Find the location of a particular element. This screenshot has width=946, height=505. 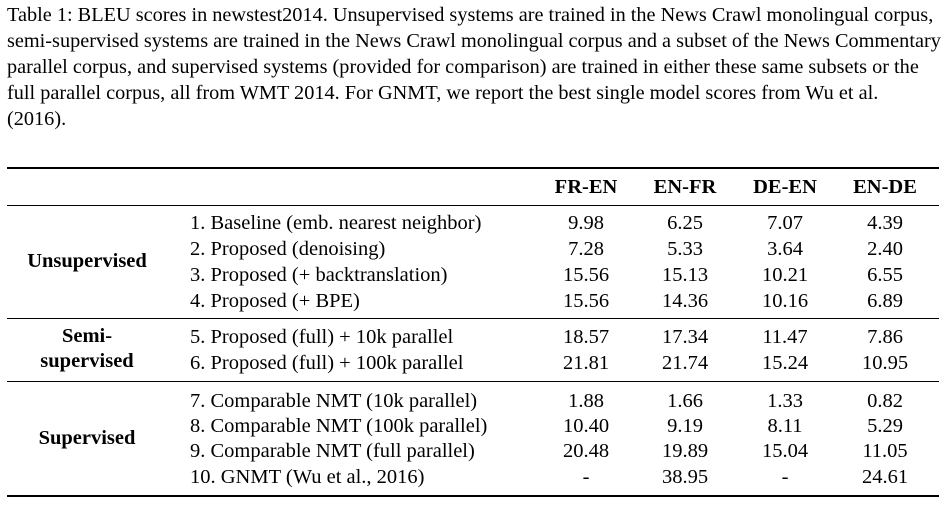

column-header-de-en: DE-EN is located at coordinates (785, 187).